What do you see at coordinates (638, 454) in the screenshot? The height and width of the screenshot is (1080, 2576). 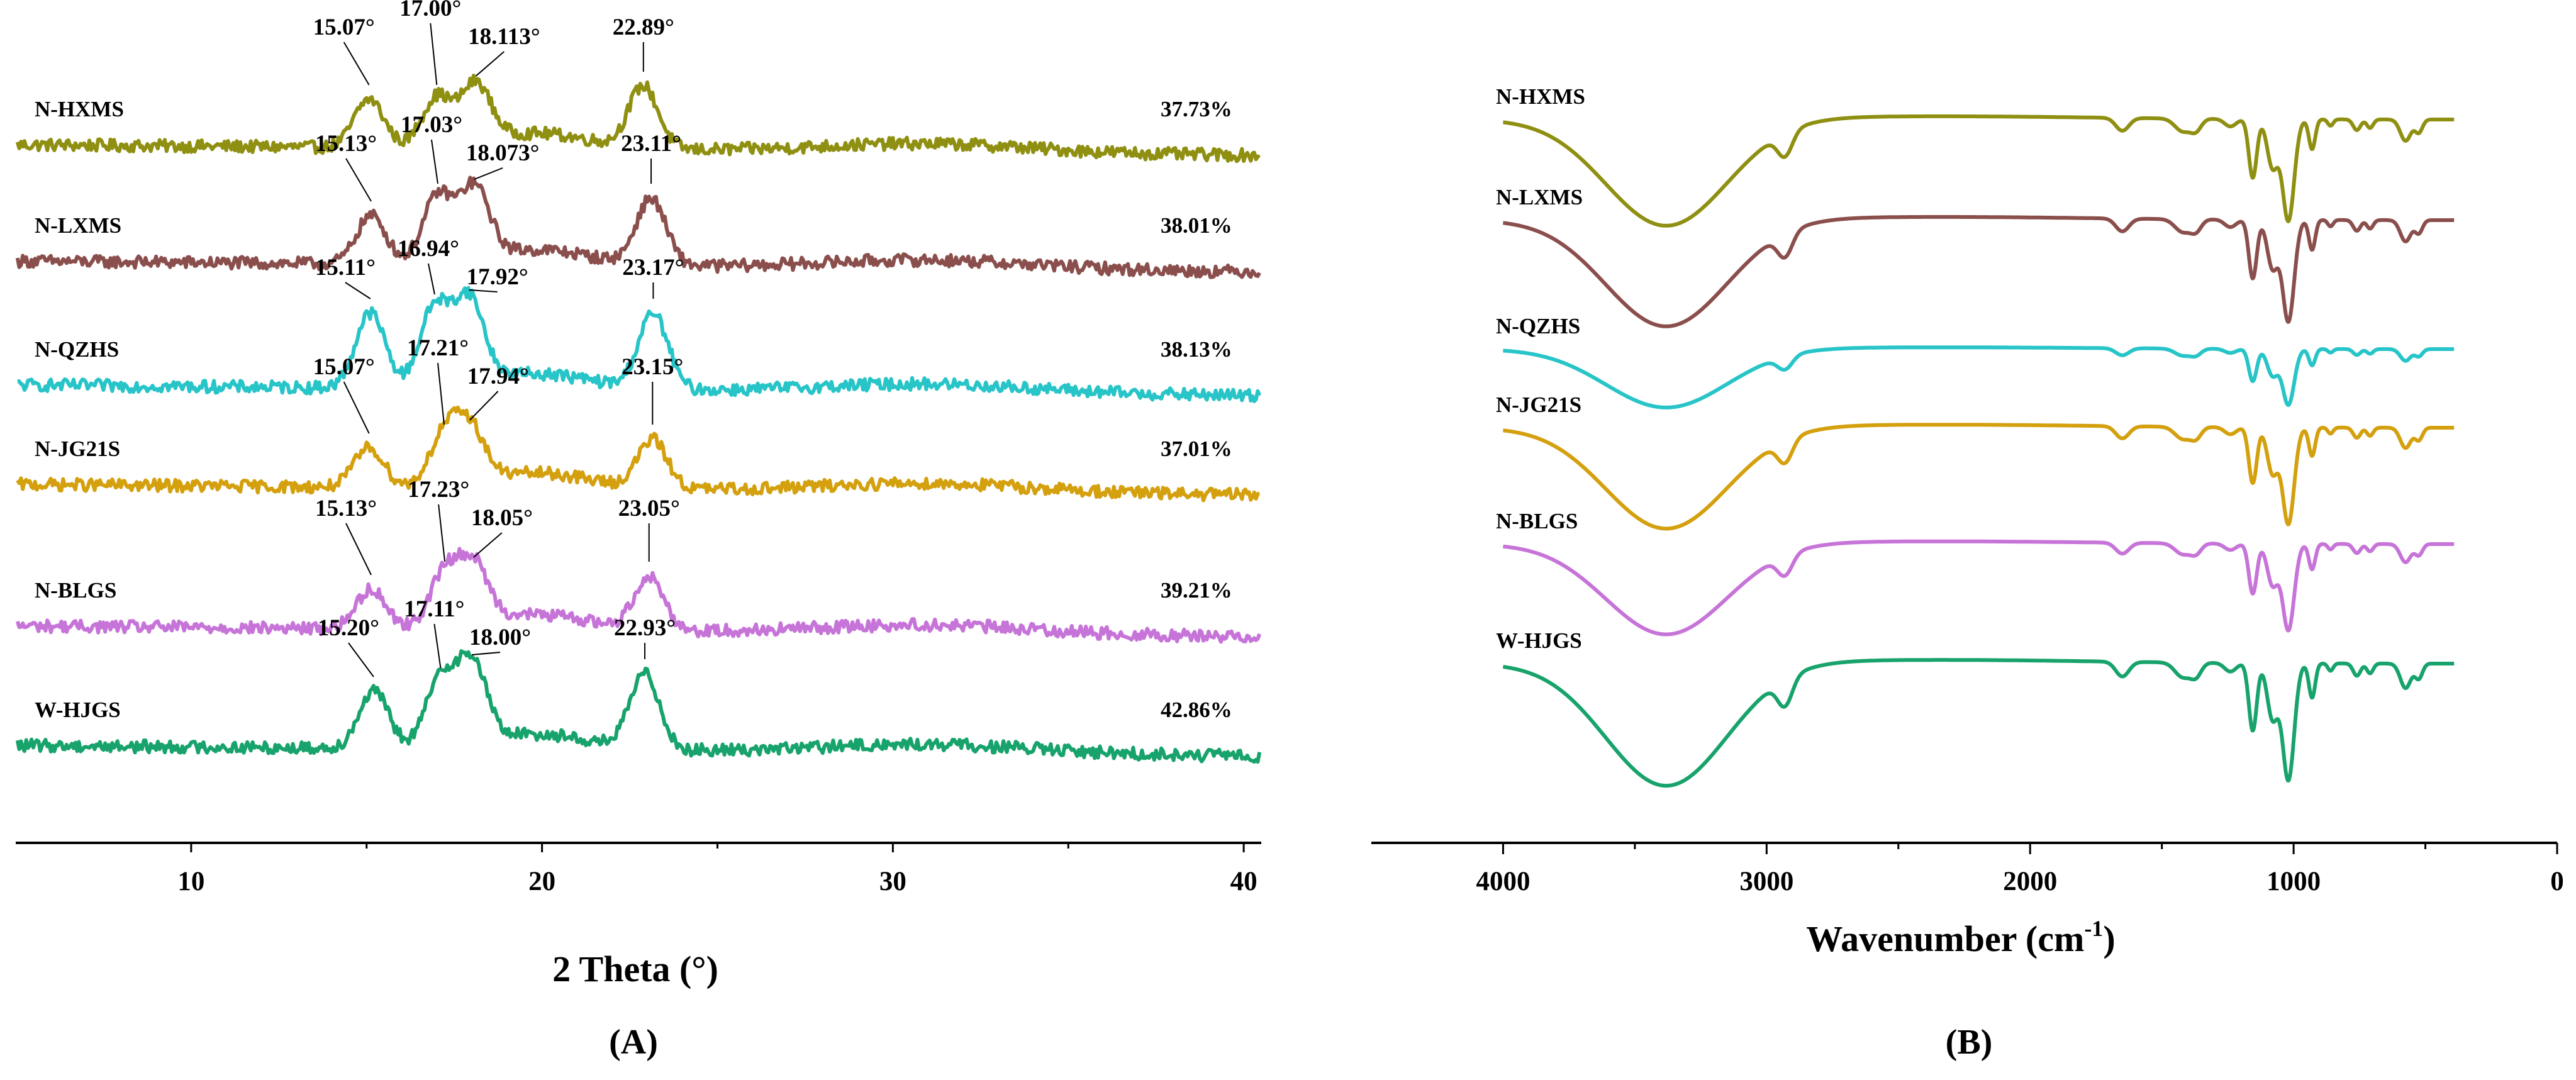 I see `xrd-line-n-jg21s` at bounding box center [638, 454].